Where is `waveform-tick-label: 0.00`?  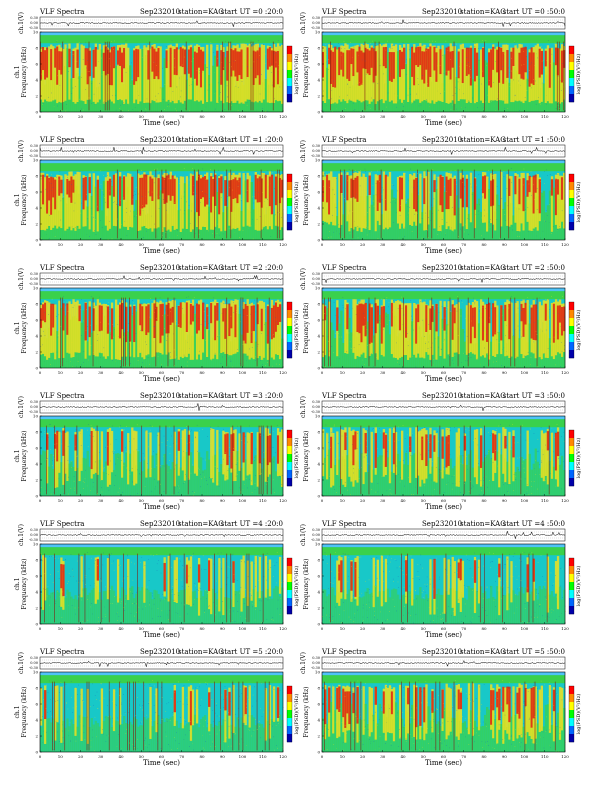
waveform-tick-label: 0.00 is located at coordinates (316, 407).